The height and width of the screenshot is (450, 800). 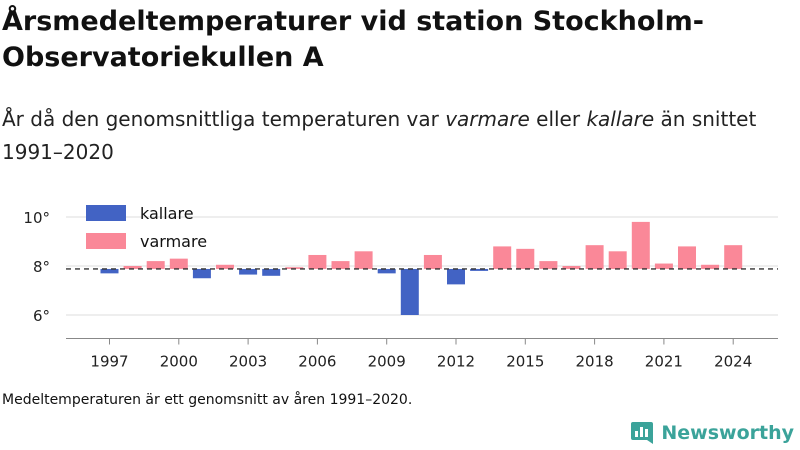 I want to click on bar-2007, so click(x=340, y=265).